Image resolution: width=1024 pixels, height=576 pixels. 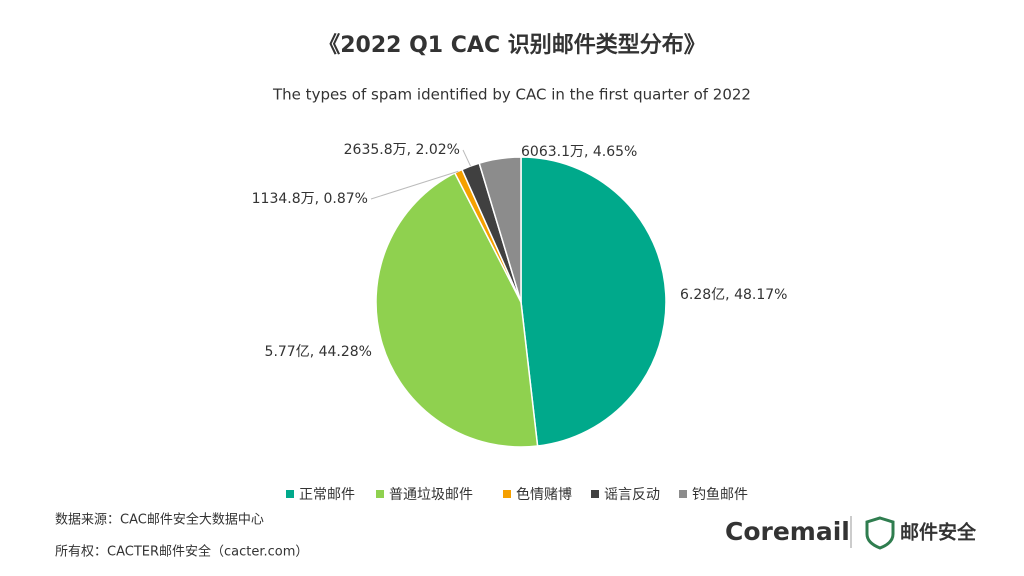 I want to click on shield-icon, so click(x=880, y=533).